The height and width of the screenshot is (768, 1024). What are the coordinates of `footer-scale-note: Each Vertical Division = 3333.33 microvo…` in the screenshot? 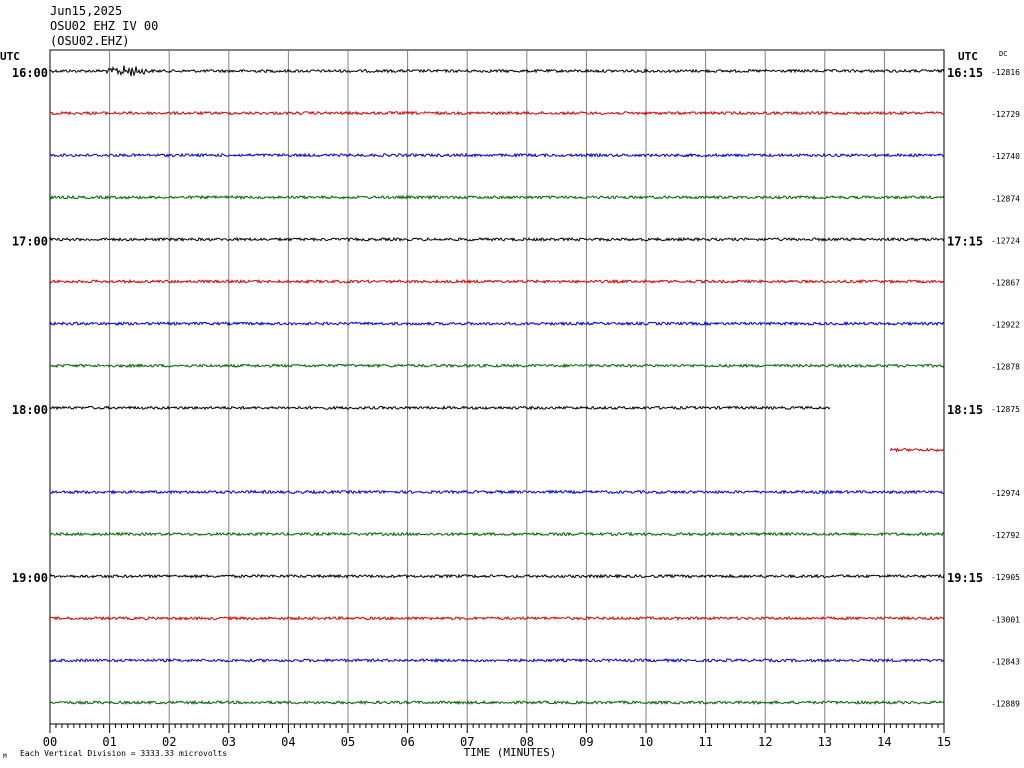 It's located at (124, 753).